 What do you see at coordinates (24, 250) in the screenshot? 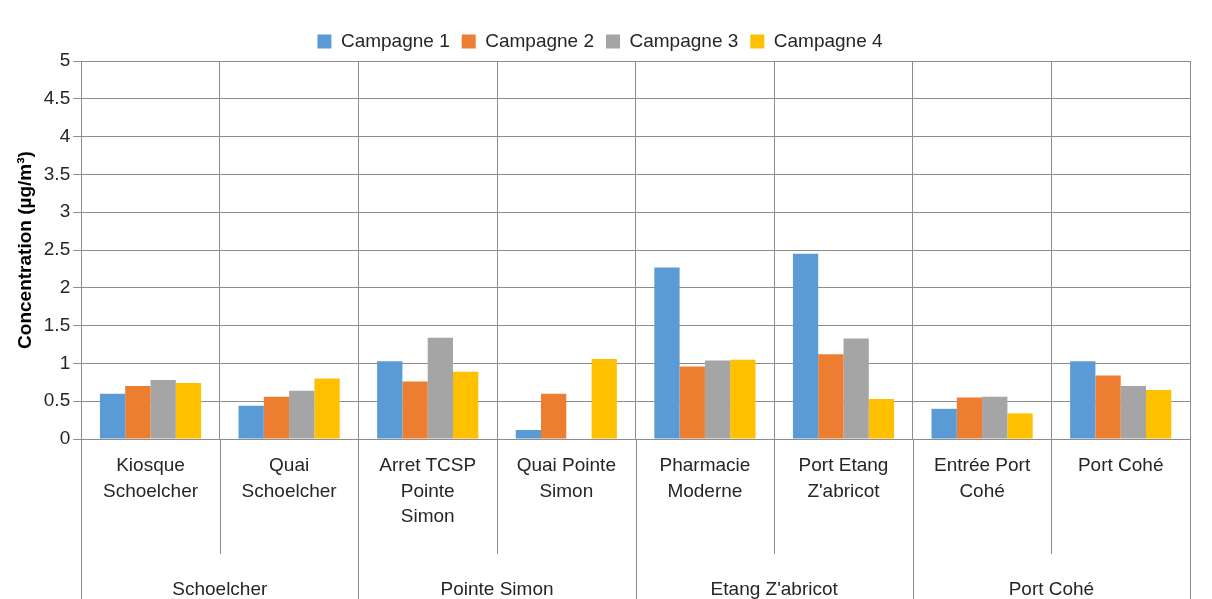
I see `y-axis-title: Concentration (µg/m³)` at bounding box center [24, 250].